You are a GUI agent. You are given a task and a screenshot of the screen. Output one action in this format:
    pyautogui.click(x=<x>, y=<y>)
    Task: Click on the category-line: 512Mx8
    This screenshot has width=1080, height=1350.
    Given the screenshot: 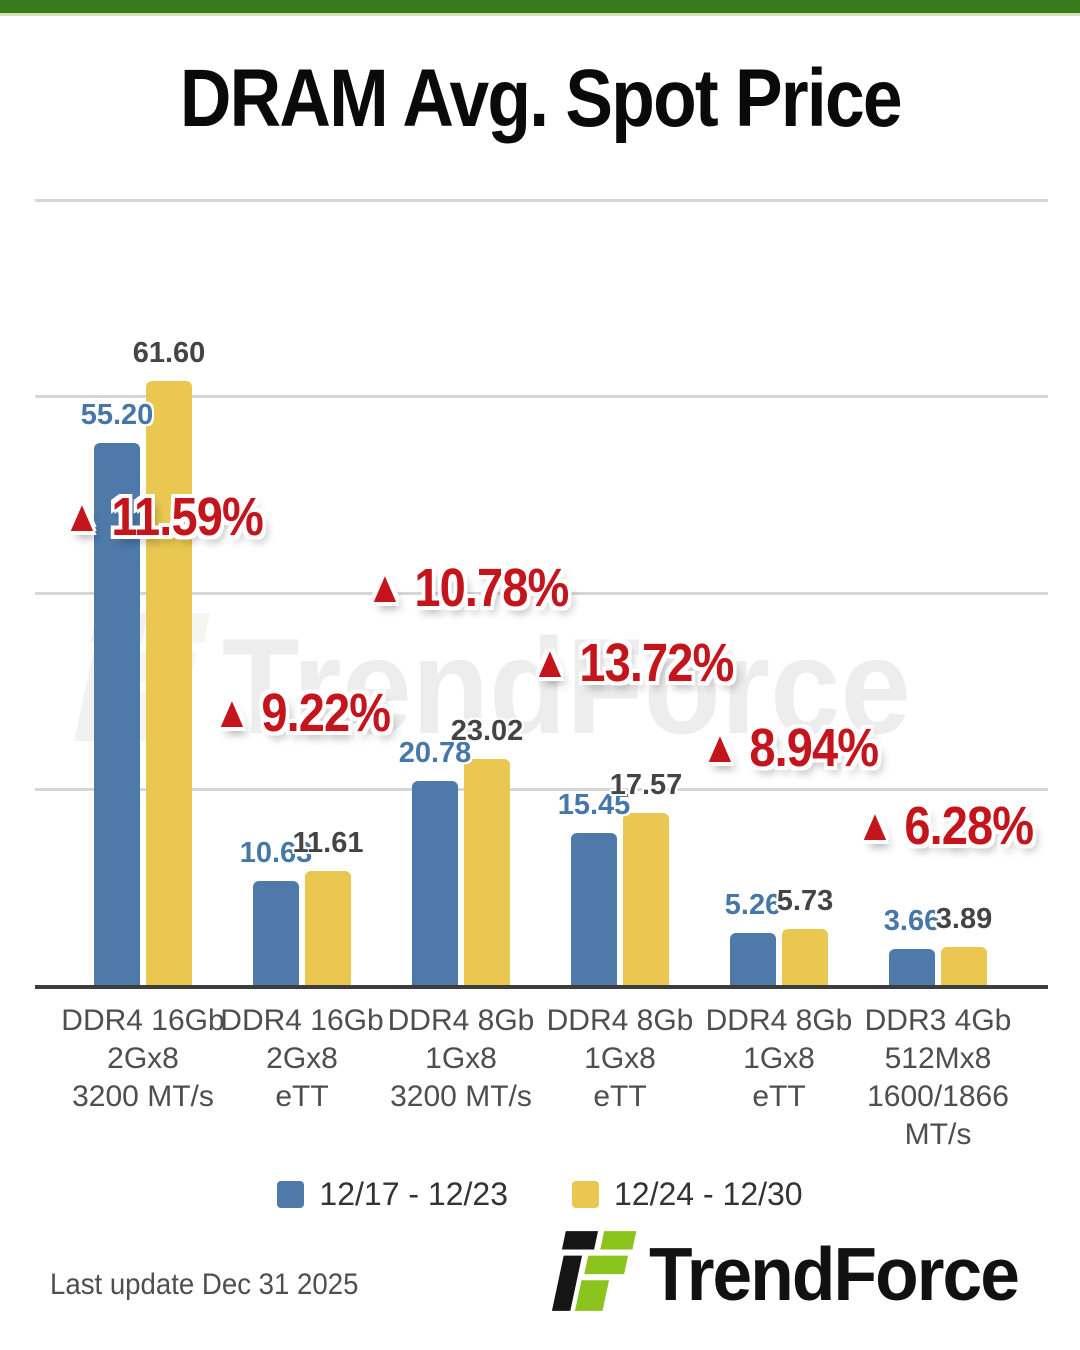 What is the action you would take?
    pyautogui.click(x=938, y=1058)
    